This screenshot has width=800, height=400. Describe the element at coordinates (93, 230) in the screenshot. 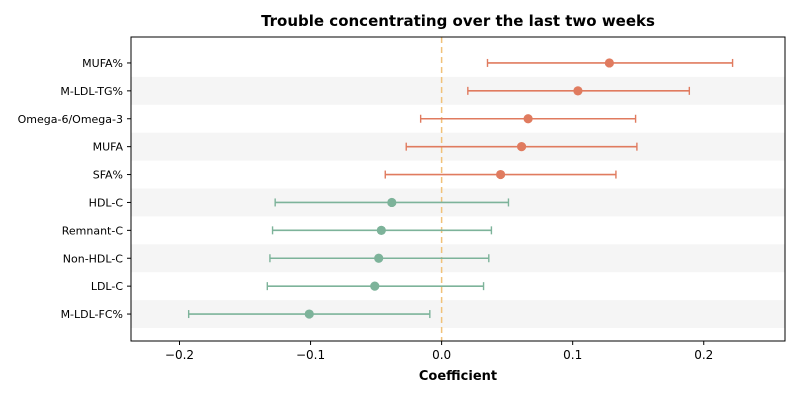

I see `y-tick-label: Remnant-C` at that location.